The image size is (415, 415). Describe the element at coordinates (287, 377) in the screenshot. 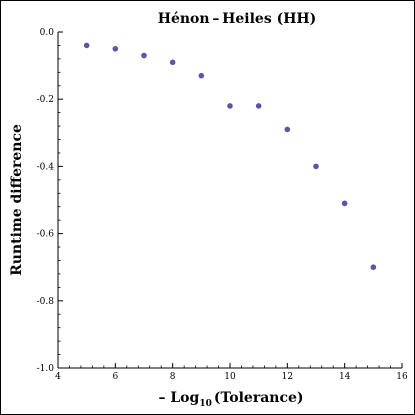

I see `x-tick-label: 12` at that location.